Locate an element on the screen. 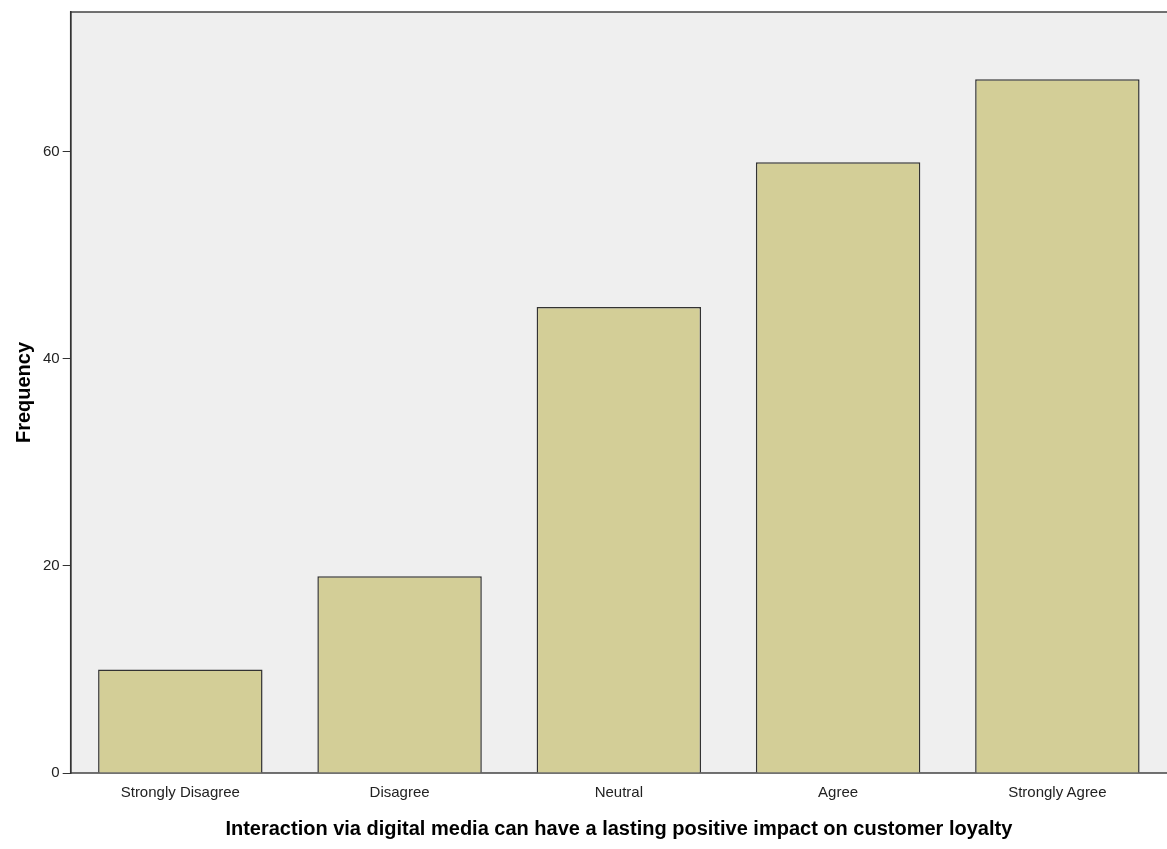 Image resolution: width=1167 pixels, height=849 pixels. x-tick-label: Neutral is located at coordinates (619, 792).